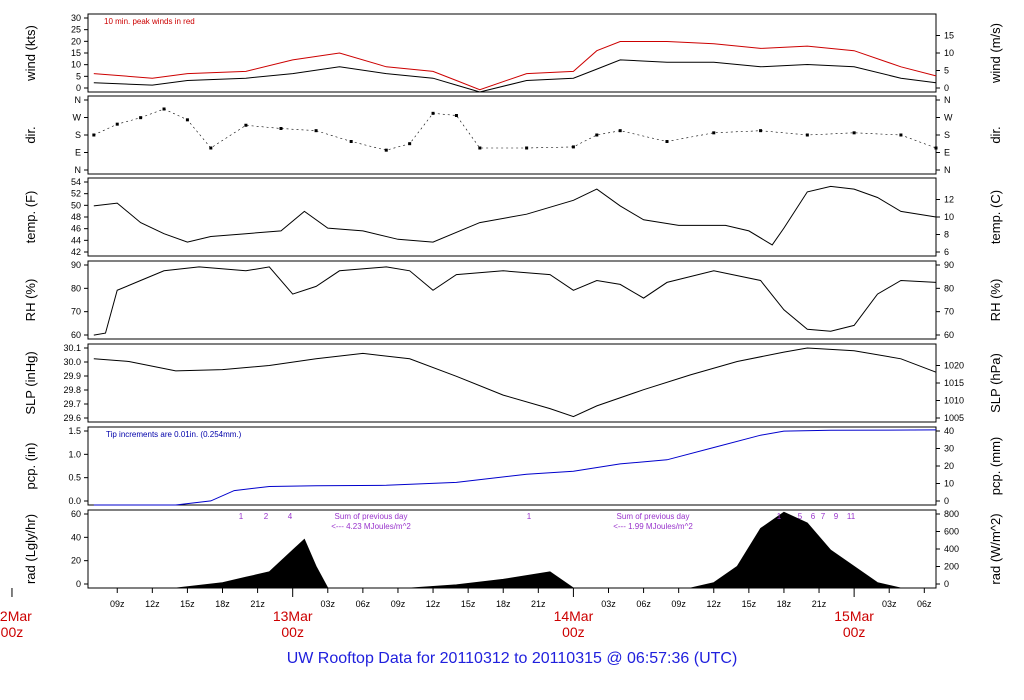 Image resolution: width=1024 pixels, height=700 pixels. I want to click on panel-frame-wind, so click(512, 53).